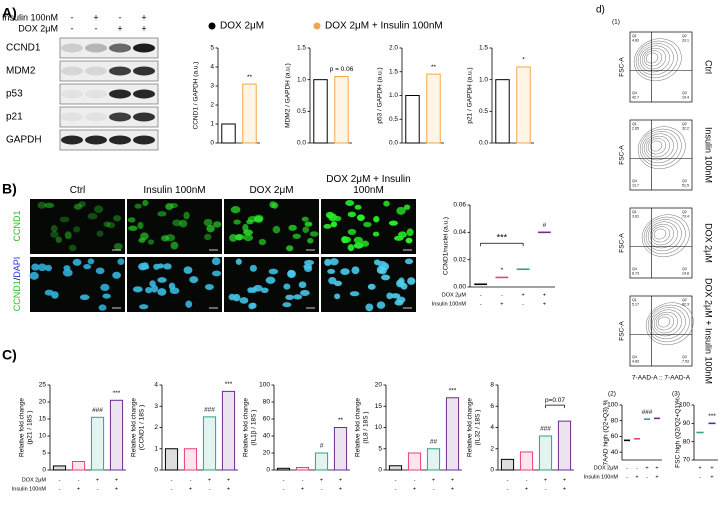 The width and height of the screenshot is (728, 520). I want to click on y-tick-label: 10, so click(379, 427).